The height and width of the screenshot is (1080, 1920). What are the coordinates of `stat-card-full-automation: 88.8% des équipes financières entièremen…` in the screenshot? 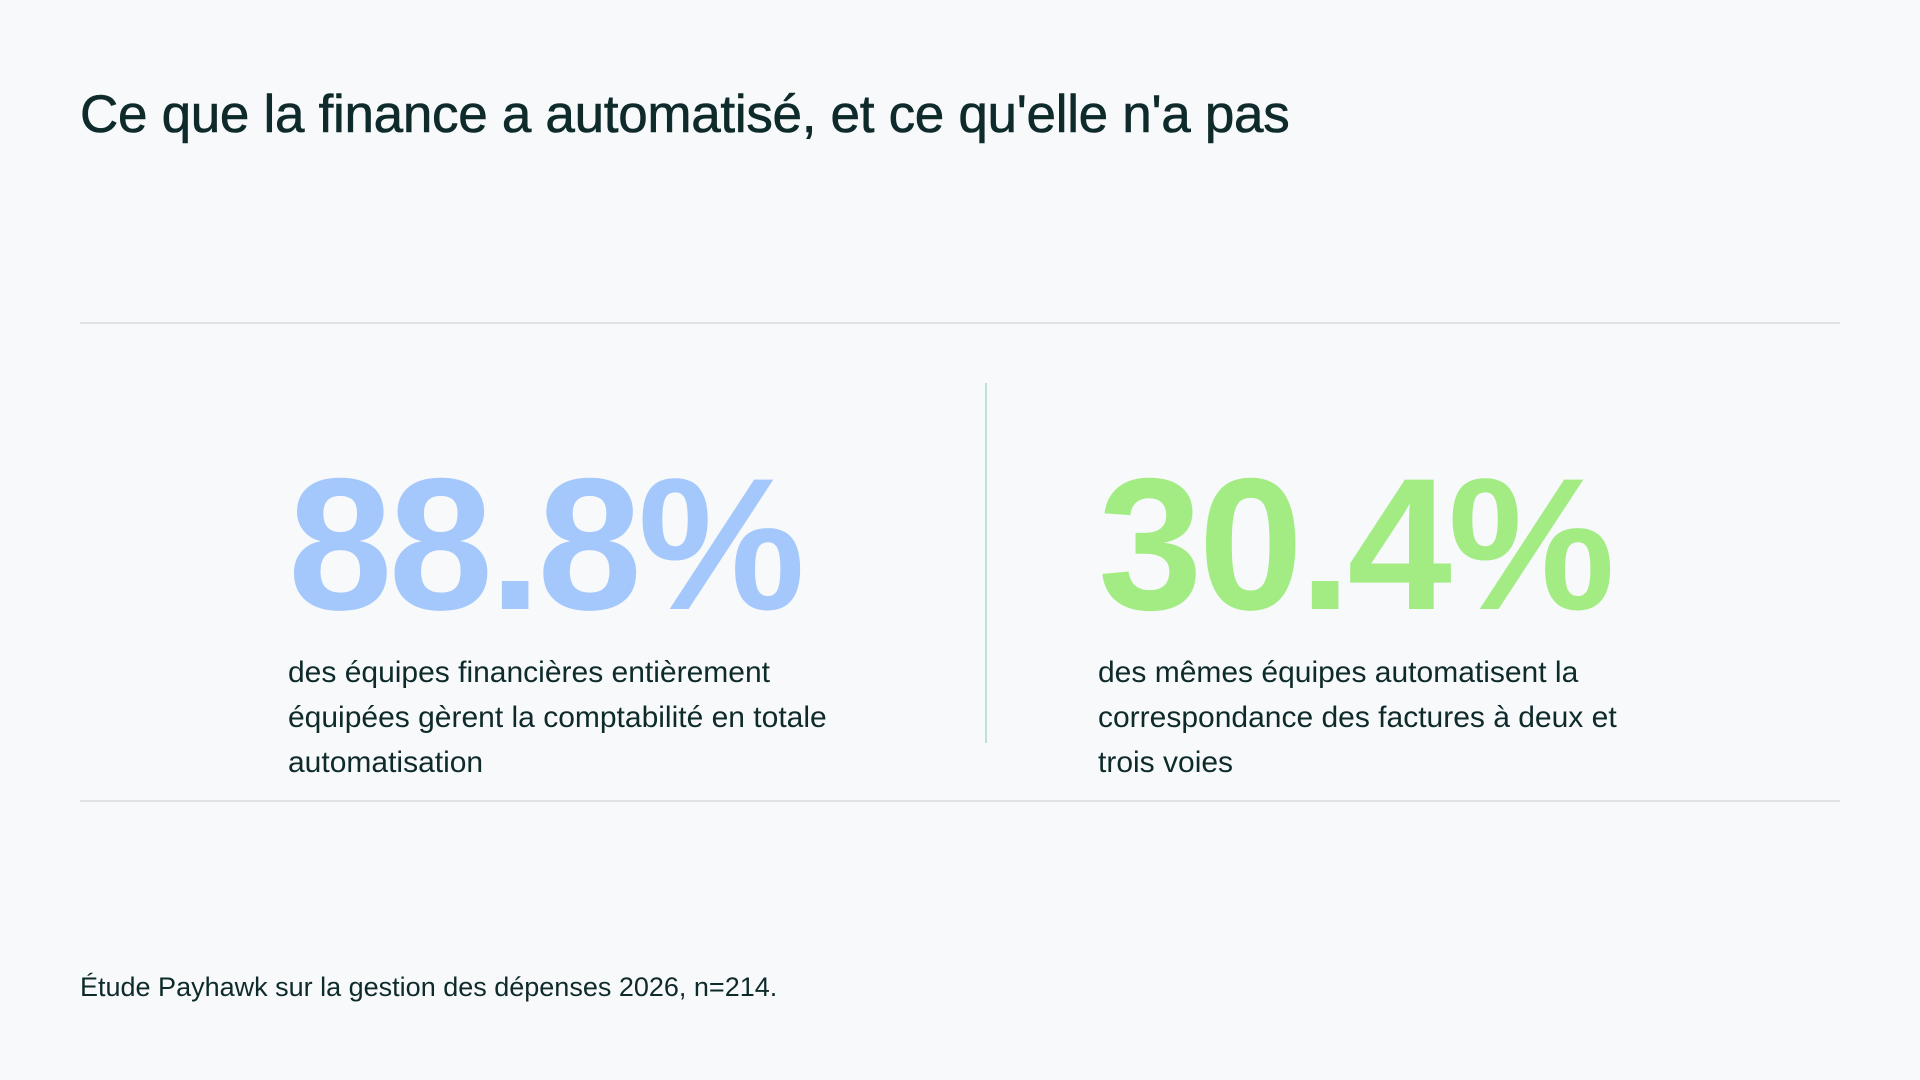 It's located at (568, 617).